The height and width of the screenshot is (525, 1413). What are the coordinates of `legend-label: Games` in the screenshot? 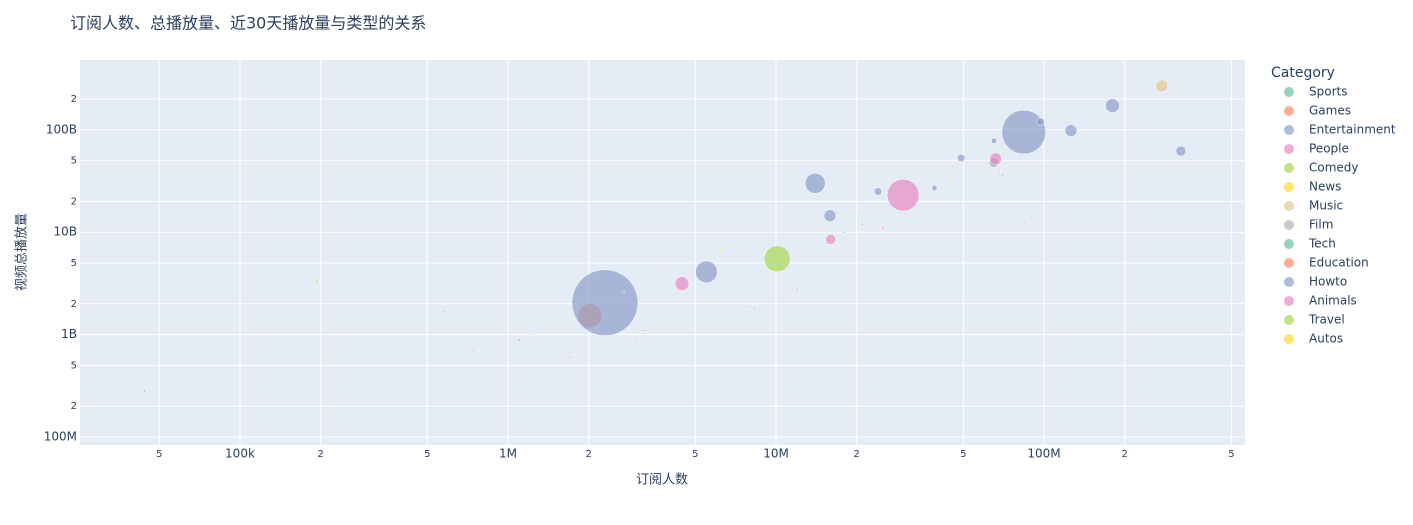 It's located at (1330, 111).